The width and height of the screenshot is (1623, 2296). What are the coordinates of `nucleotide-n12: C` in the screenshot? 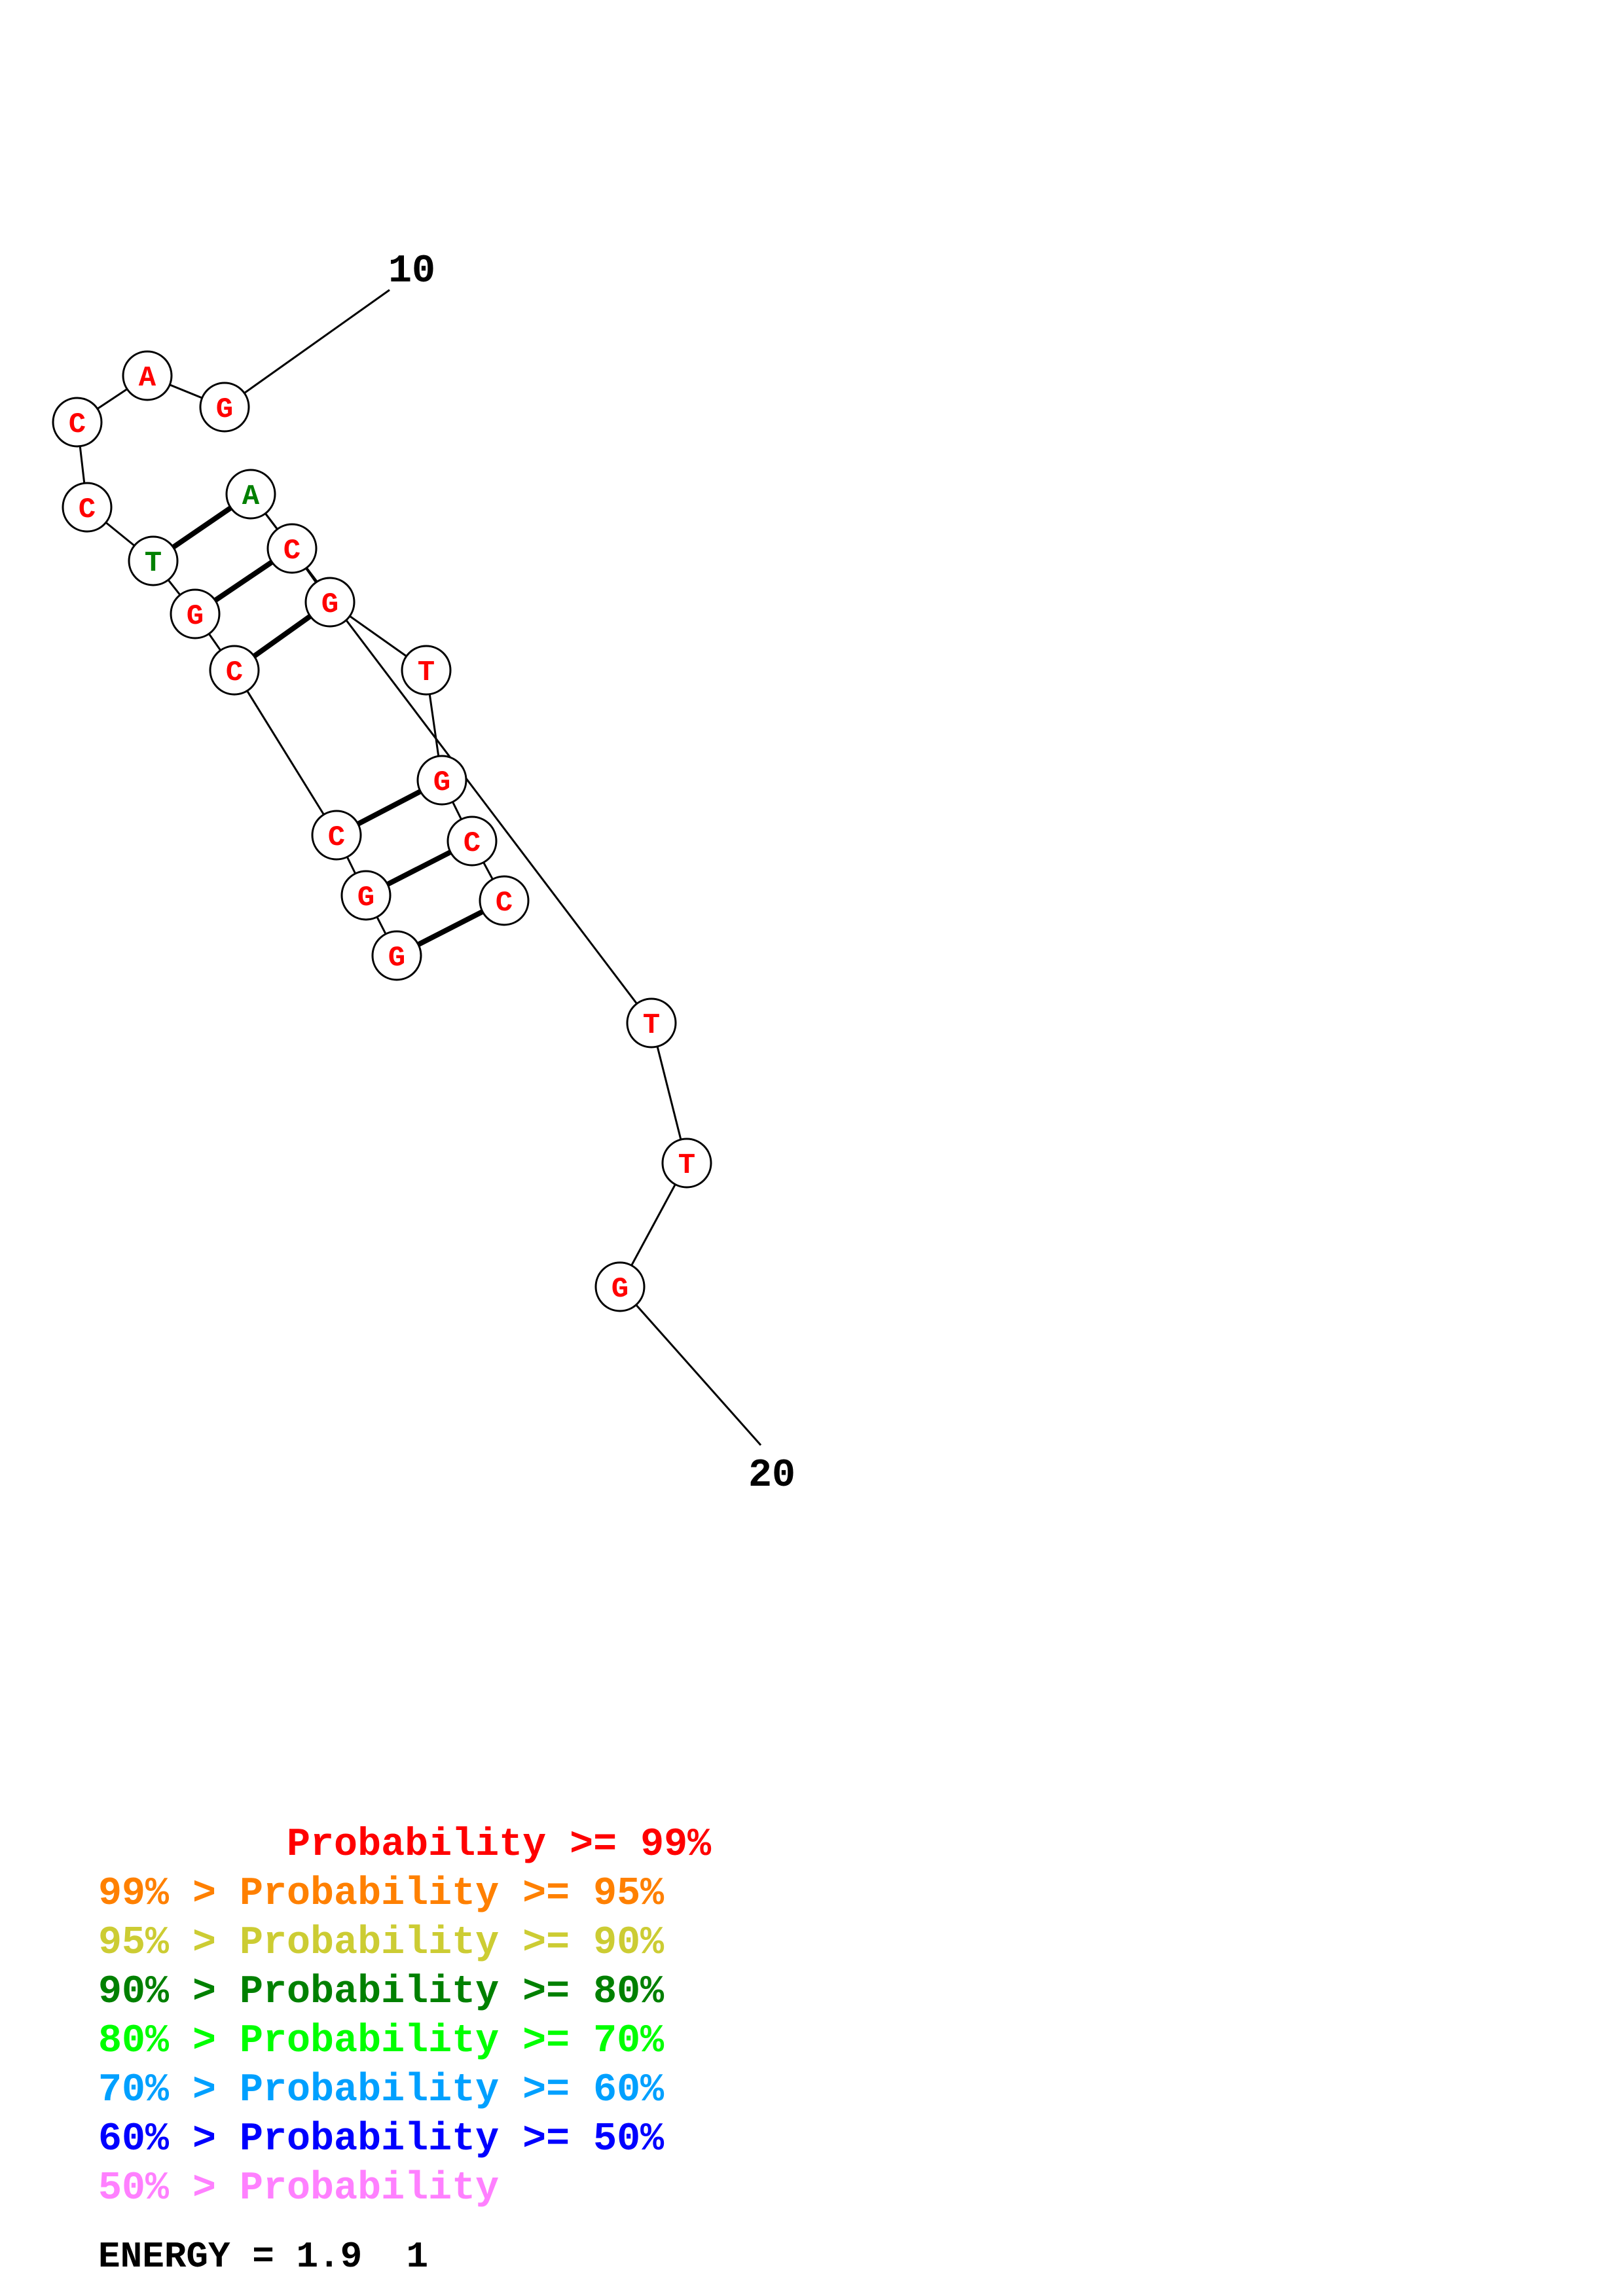 It's located at (77, 422).